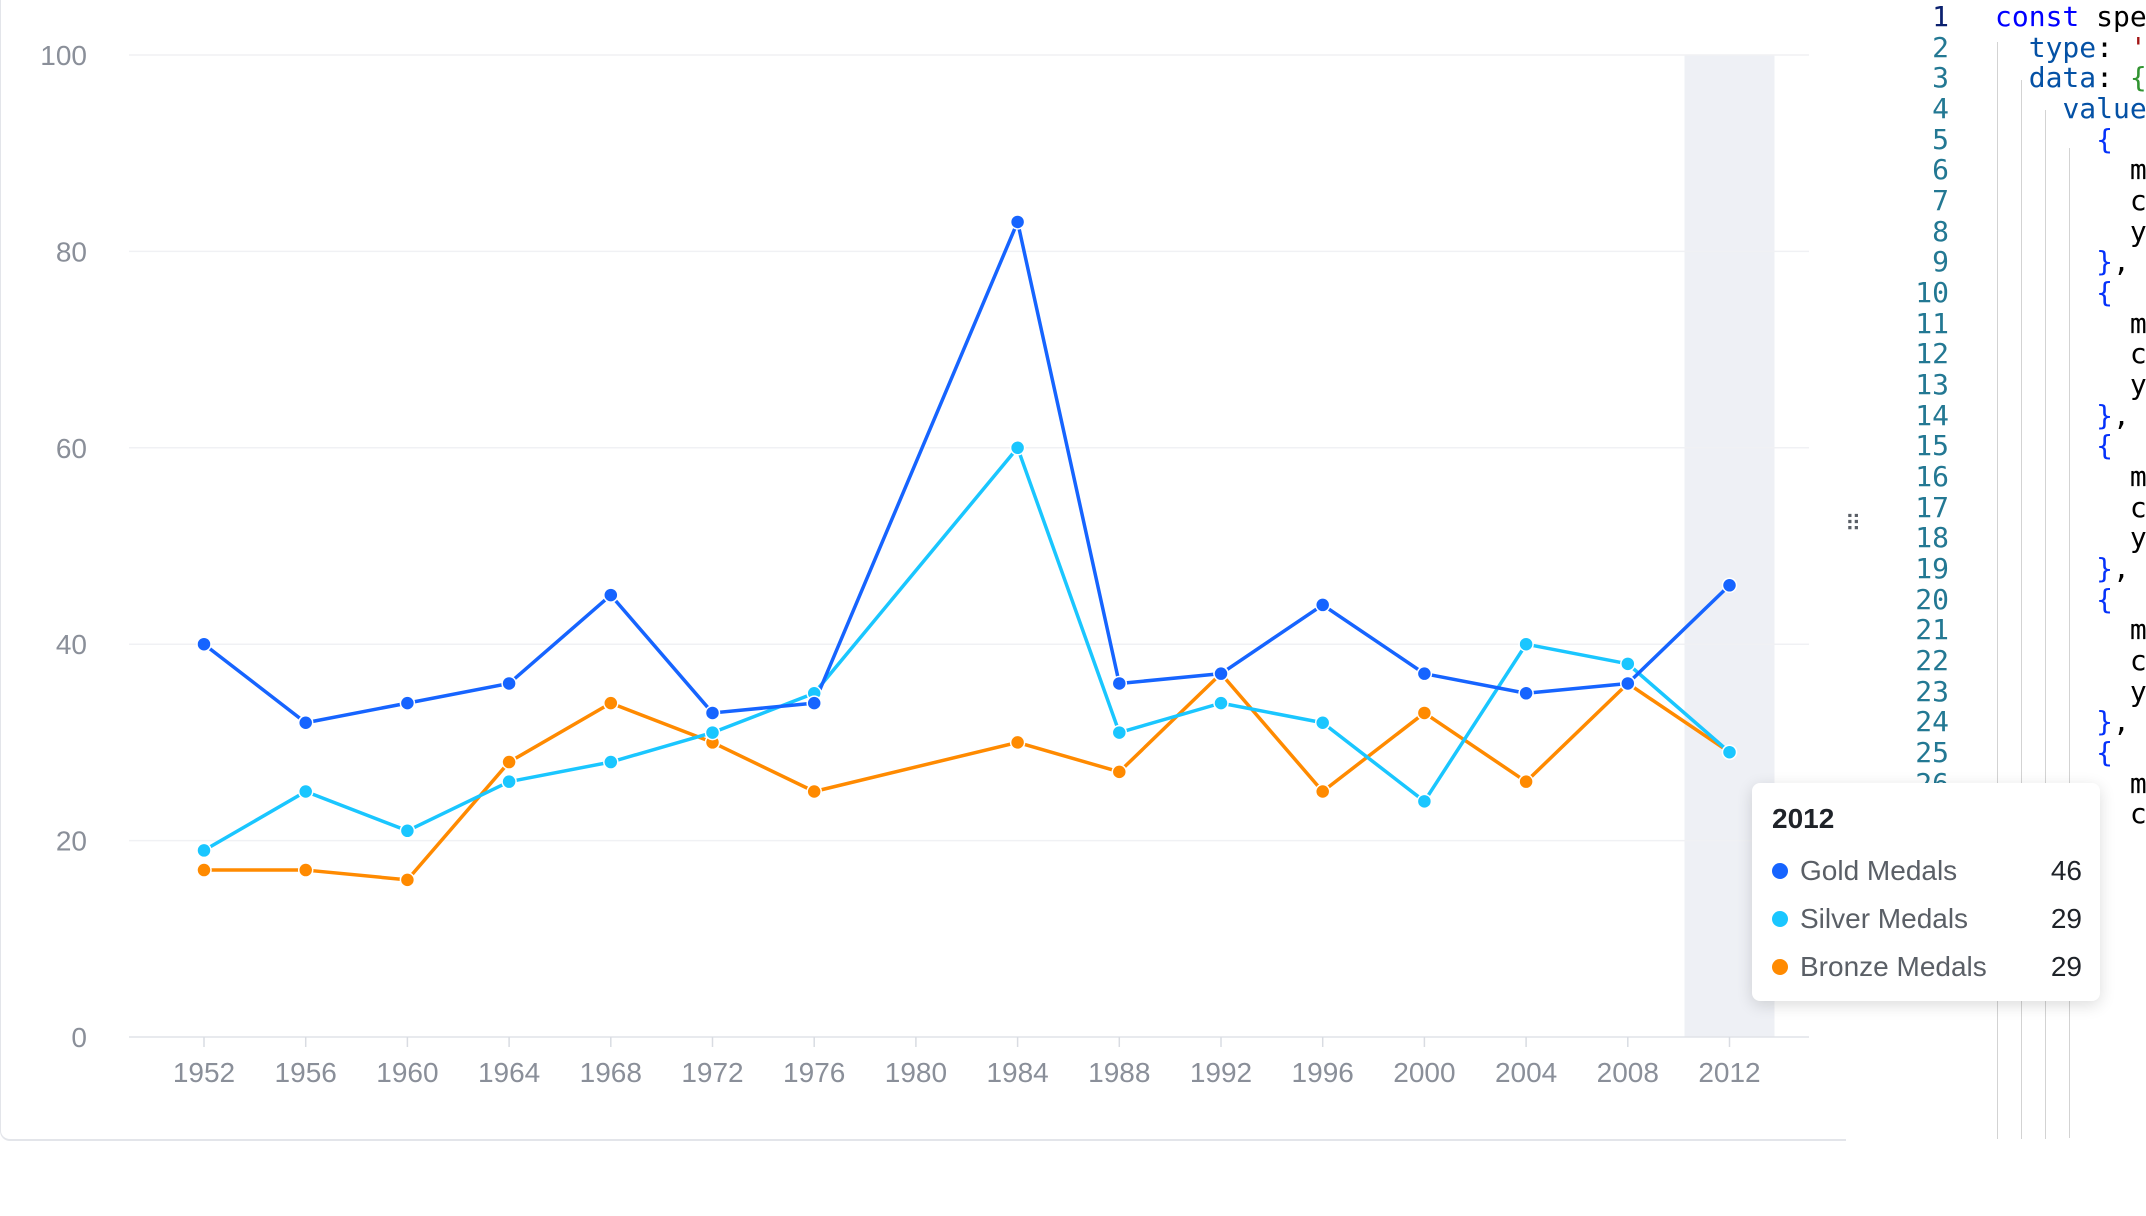  Describe the element at coordinates (2003, 416) in the screenshot. I see `code-line: 14 },` at that location.